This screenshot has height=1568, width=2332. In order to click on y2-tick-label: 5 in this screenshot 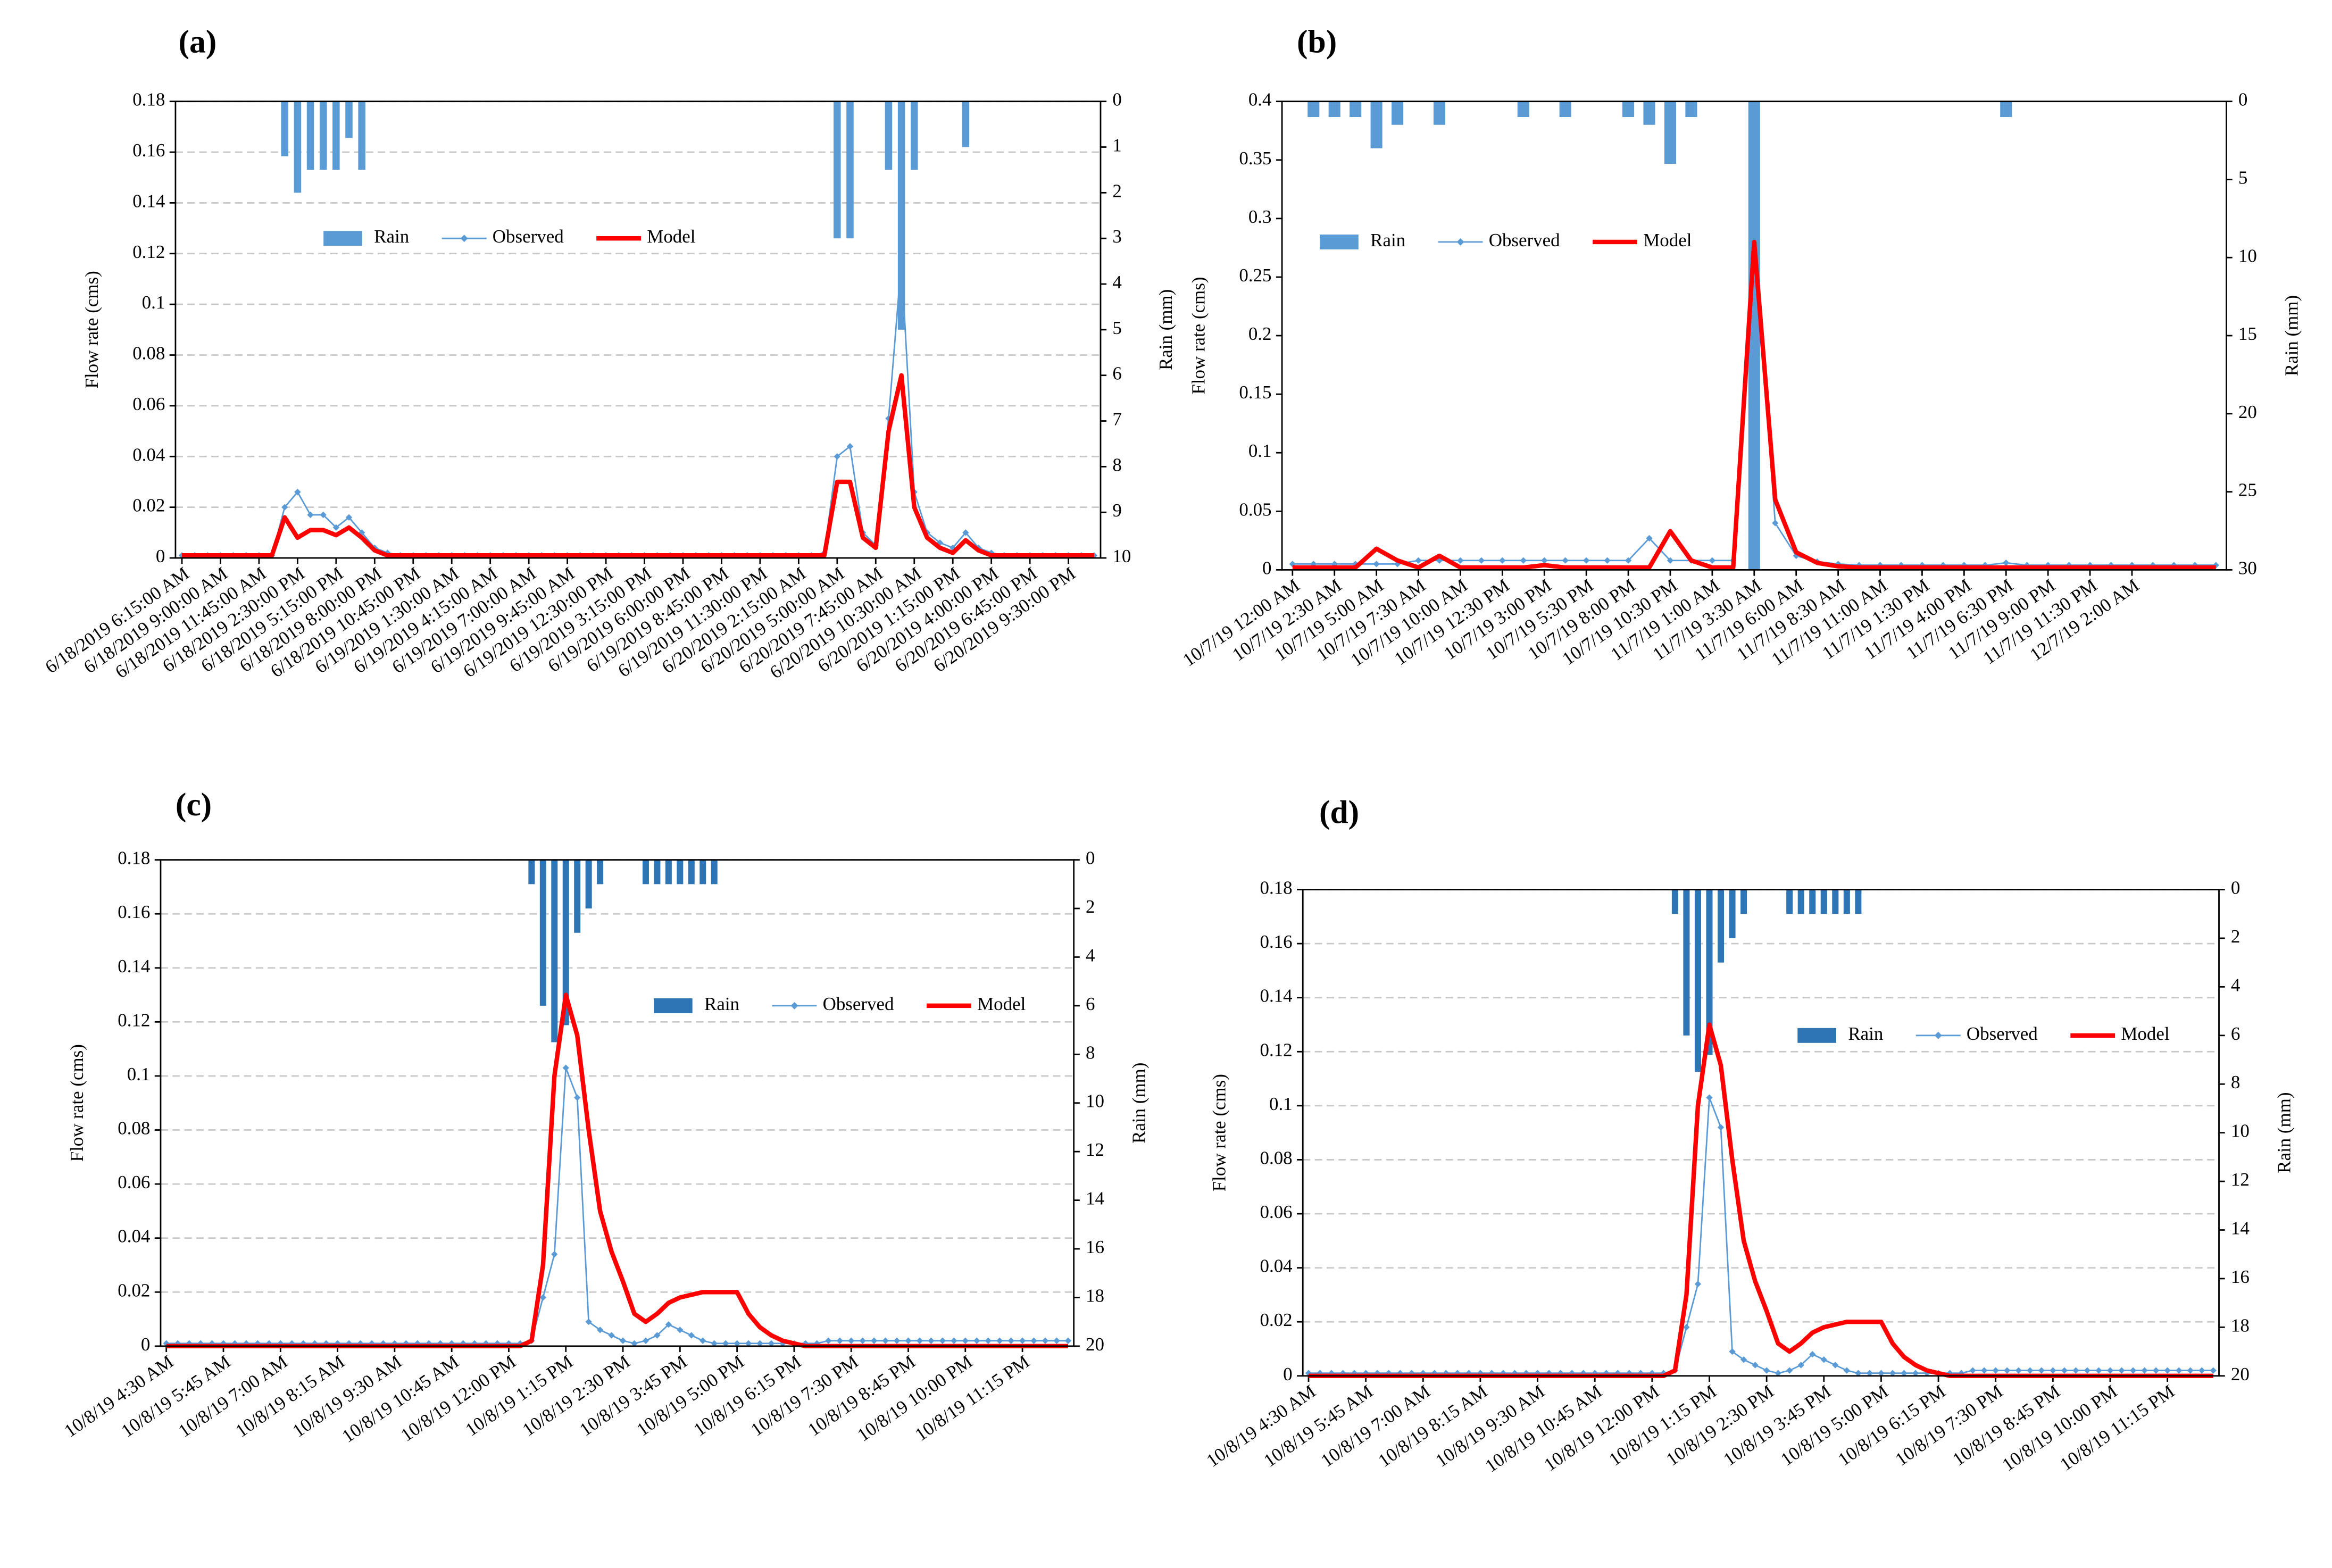, I will do `click(1116, 328)`.